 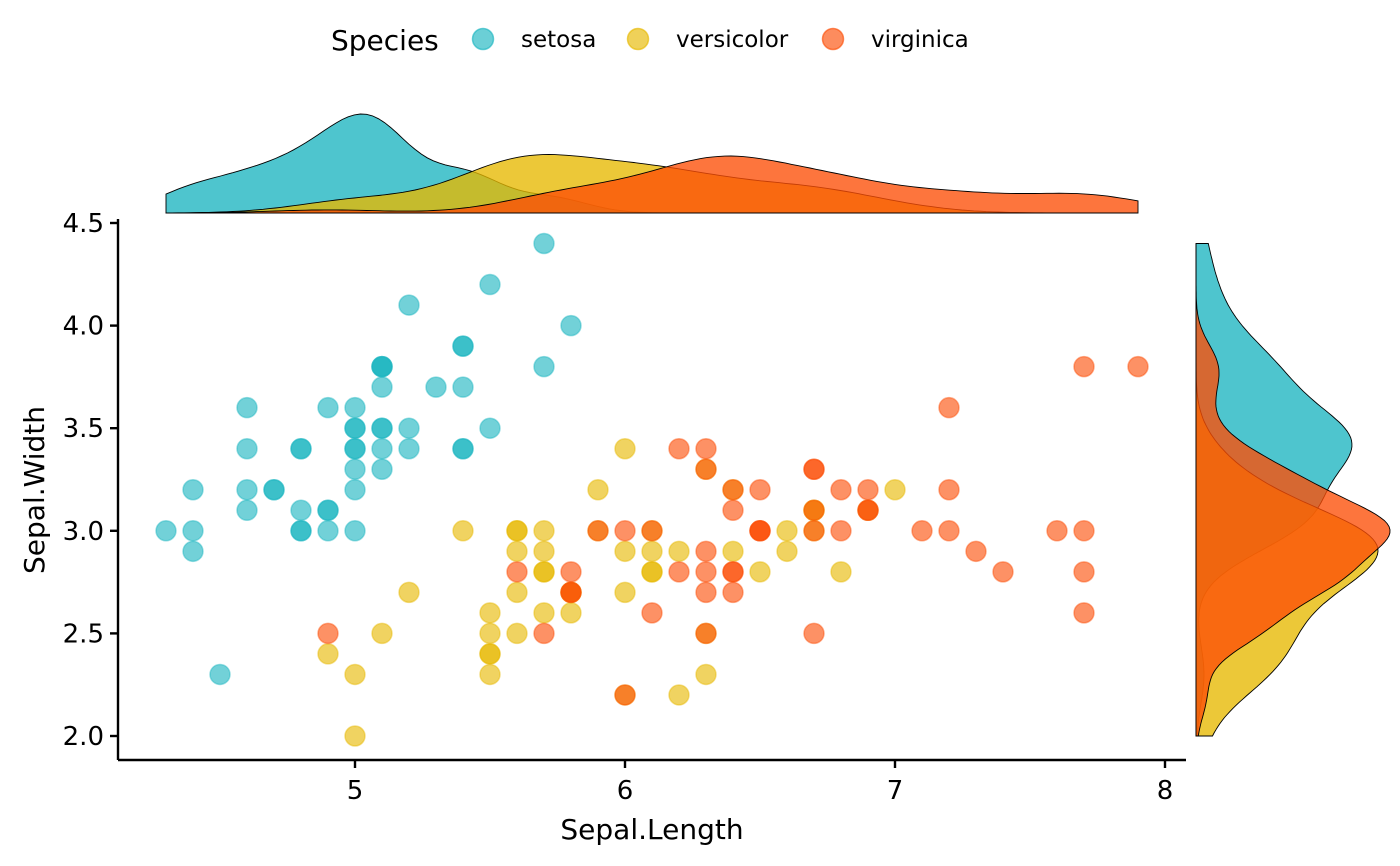 I want to click on legend-title: Species, so click(x=385, y=40).